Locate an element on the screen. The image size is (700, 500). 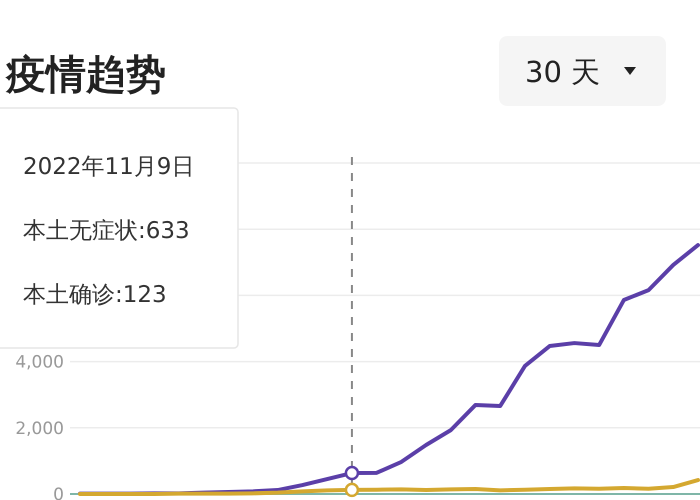
line-series is located at coordinates (389, 488).